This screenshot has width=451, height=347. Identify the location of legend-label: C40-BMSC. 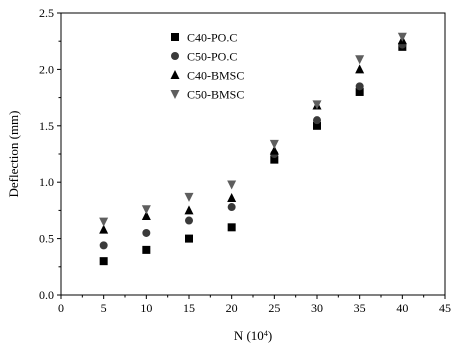
(215, 76).